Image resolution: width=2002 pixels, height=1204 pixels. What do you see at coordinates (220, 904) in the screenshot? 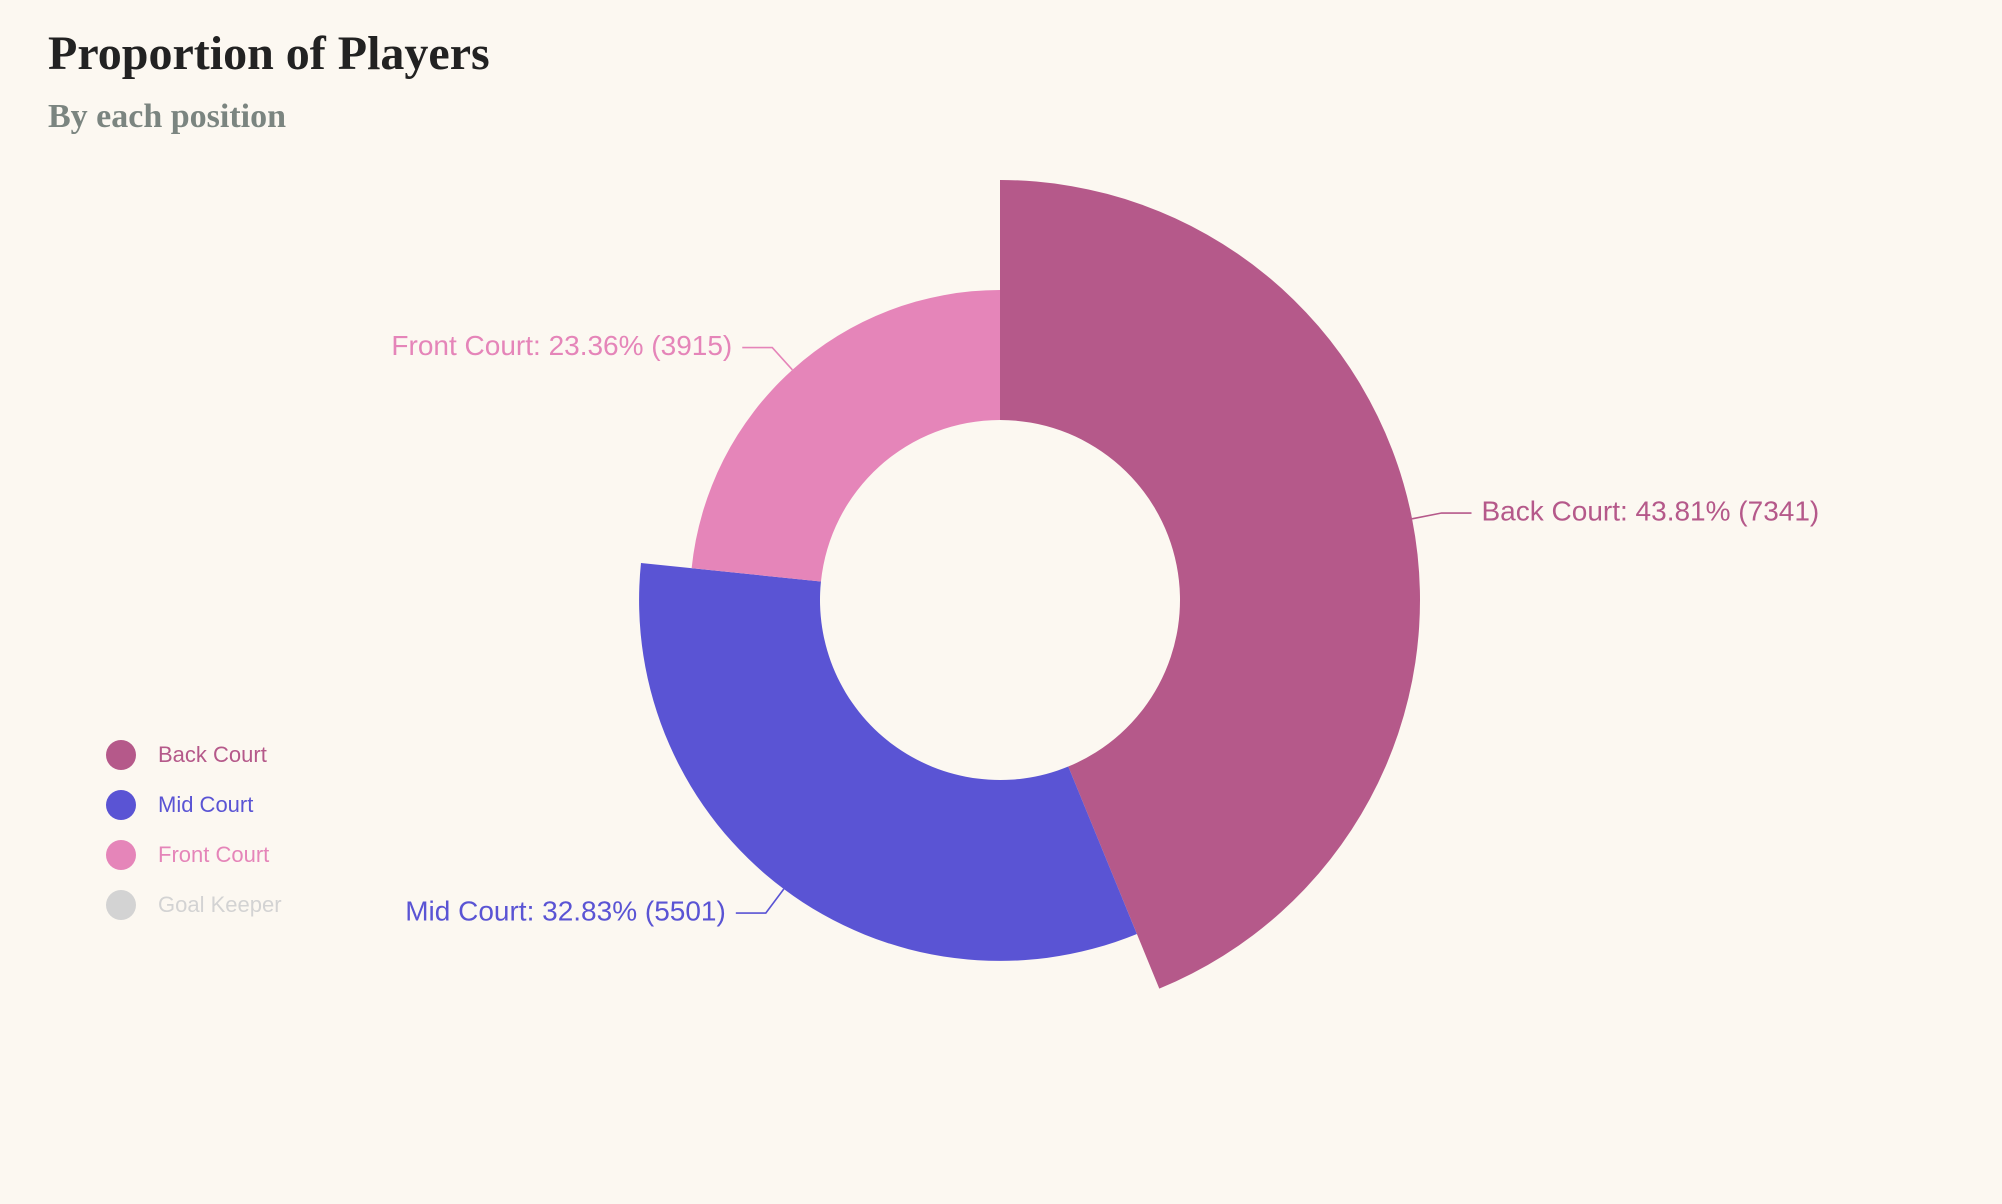
I see `legend-label-goal-keeper: Goal Keeper` at bounding box center [220, 904].